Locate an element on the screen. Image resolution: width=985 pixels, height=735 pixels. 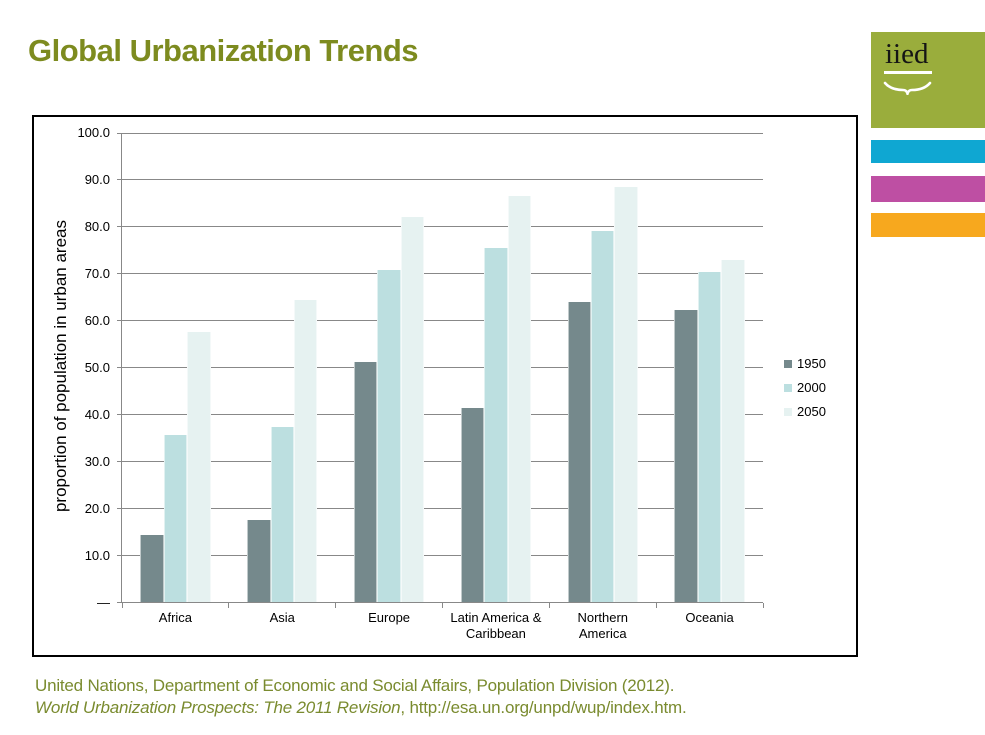
iied-logo-text: iied is located at coordinates (908, 56).